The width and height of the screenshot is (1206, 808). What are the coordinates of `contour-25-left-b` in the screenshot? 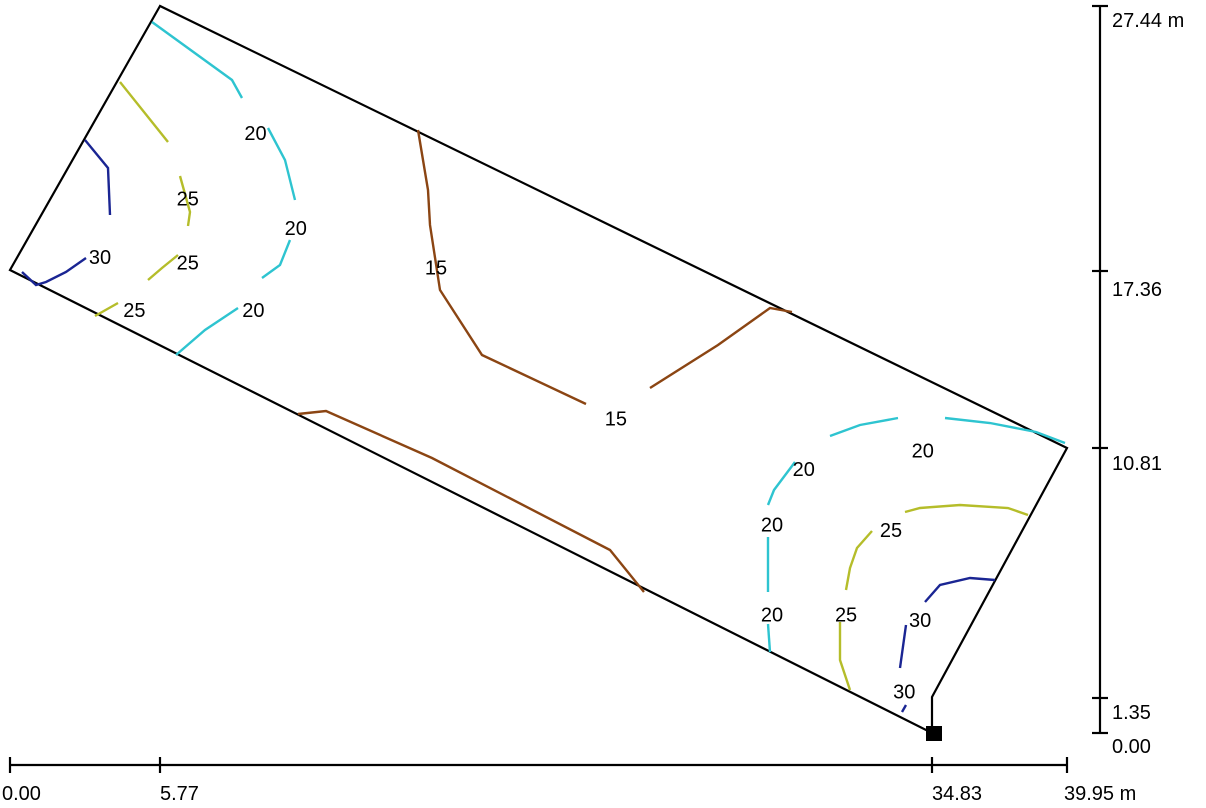 It's located at (185, 201).